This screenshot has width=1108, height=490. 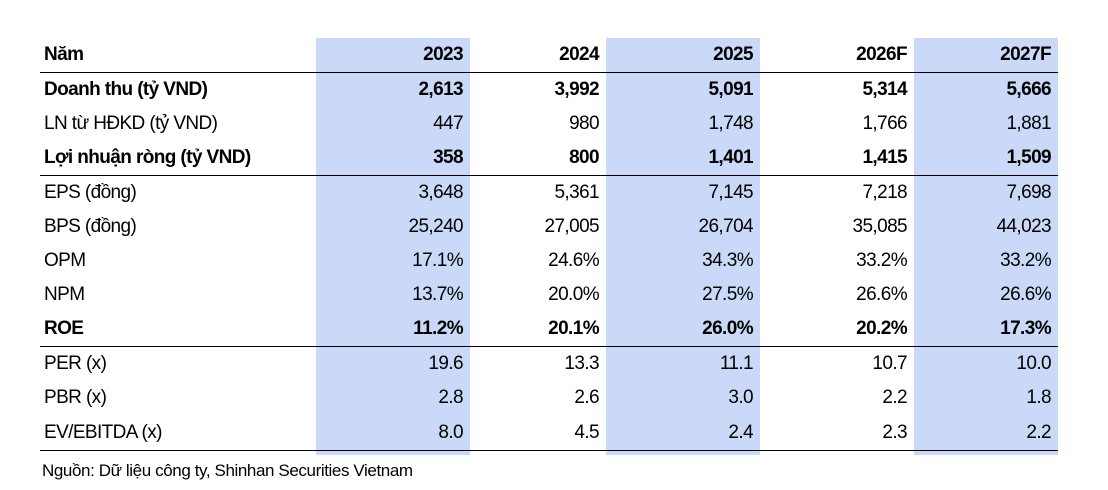 What do you see at coordinates (879, 226) in the screenshot?
I see `table-cell: 35,085` at bounding box center [879, 226].